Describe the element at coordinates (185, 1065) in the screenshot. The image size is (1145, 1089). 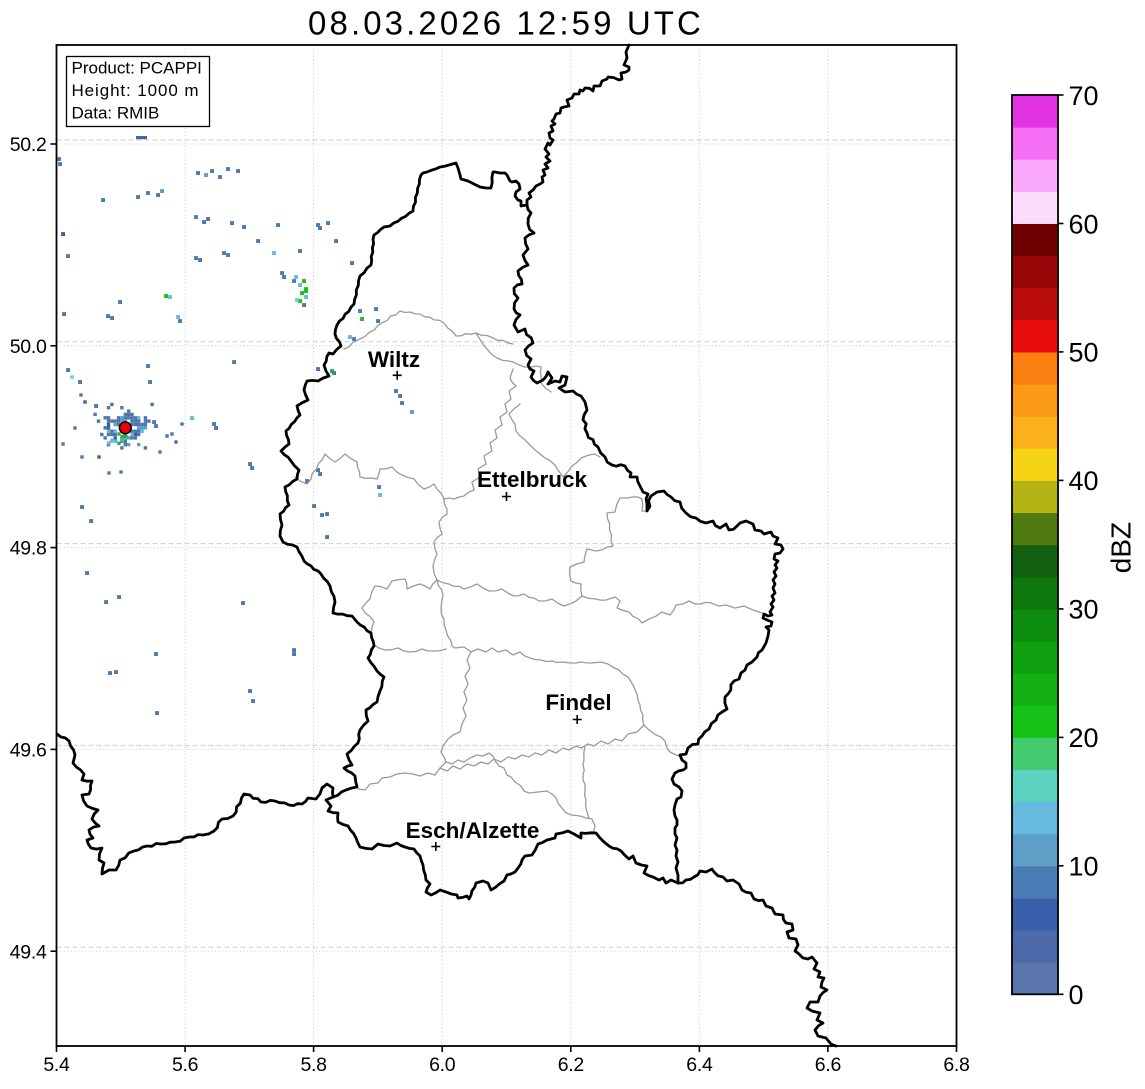
I see `svg-text: 5.6` at that location.